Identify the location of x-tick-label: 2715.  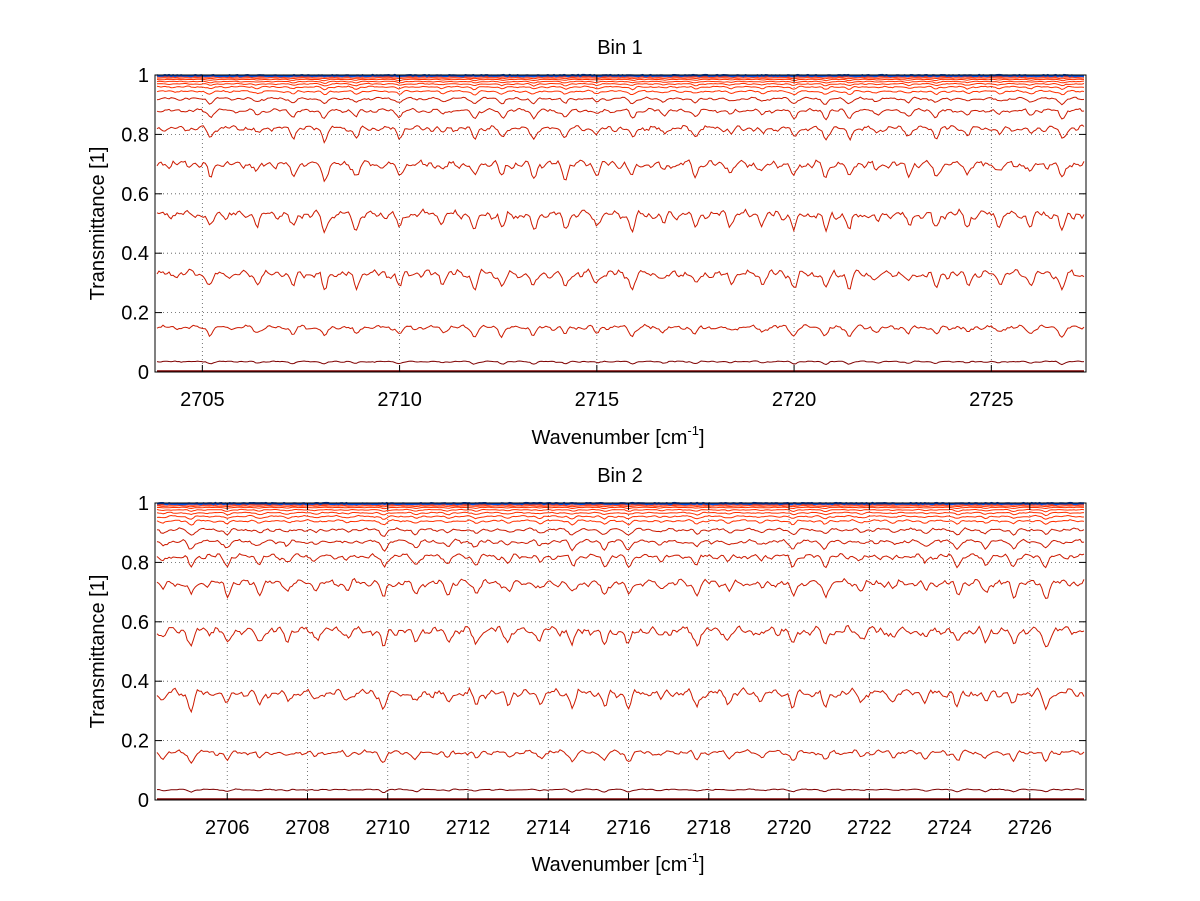
(597, 400).